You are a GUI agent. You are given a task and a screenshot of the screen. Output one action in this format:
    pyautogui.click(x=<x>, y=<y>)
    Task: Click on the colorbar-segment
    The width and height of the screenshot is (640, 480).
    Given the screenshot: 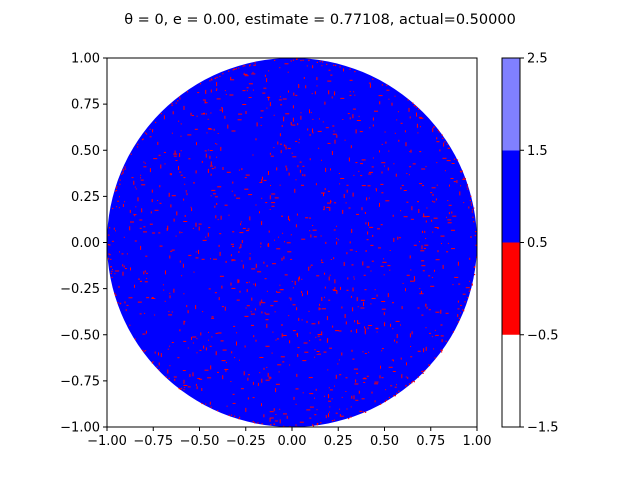 What is the action you would take?
    pyautogui.click(x=511, y=288)
    